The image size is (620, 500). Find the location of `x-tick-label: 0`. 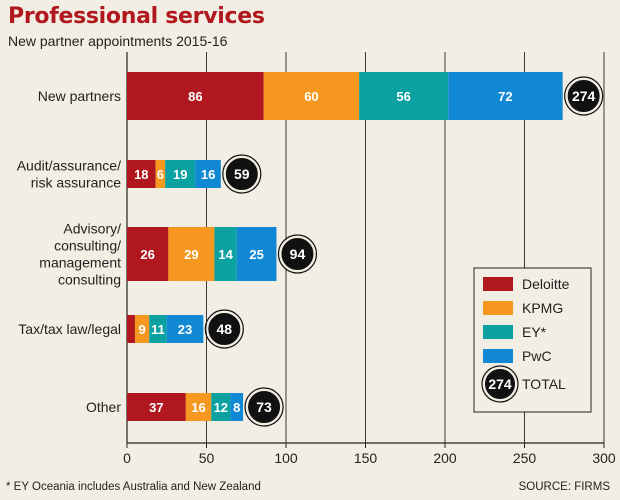

x-tick-label: 0 is located at coordinates (127, 458).